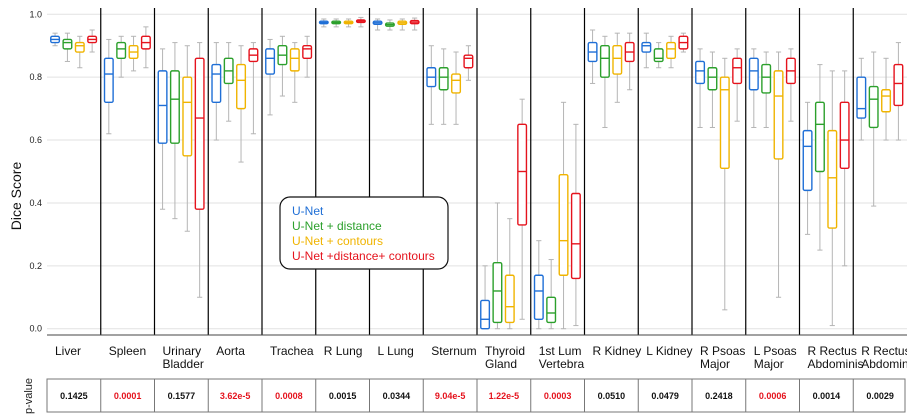  Describe the element at coordinates (337, 226) in the screenshot. I see `legend-entry: U-Net + distance` at that location.